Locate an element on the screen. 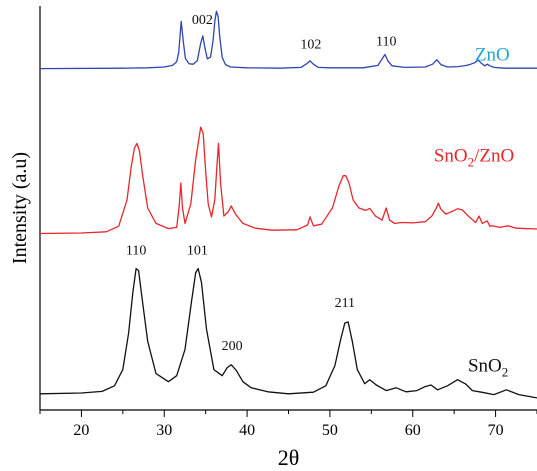  series-line-zno is located at coordinates (288, 40).